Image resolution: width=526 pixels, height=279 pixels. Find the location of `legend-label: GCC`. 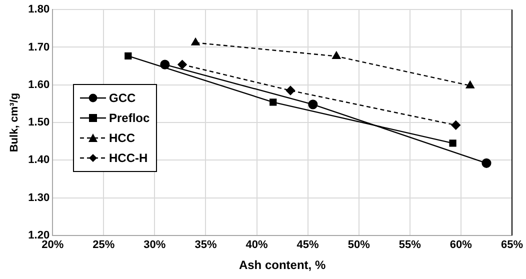

legend-label: GCC is located at coordinates (122, 98).